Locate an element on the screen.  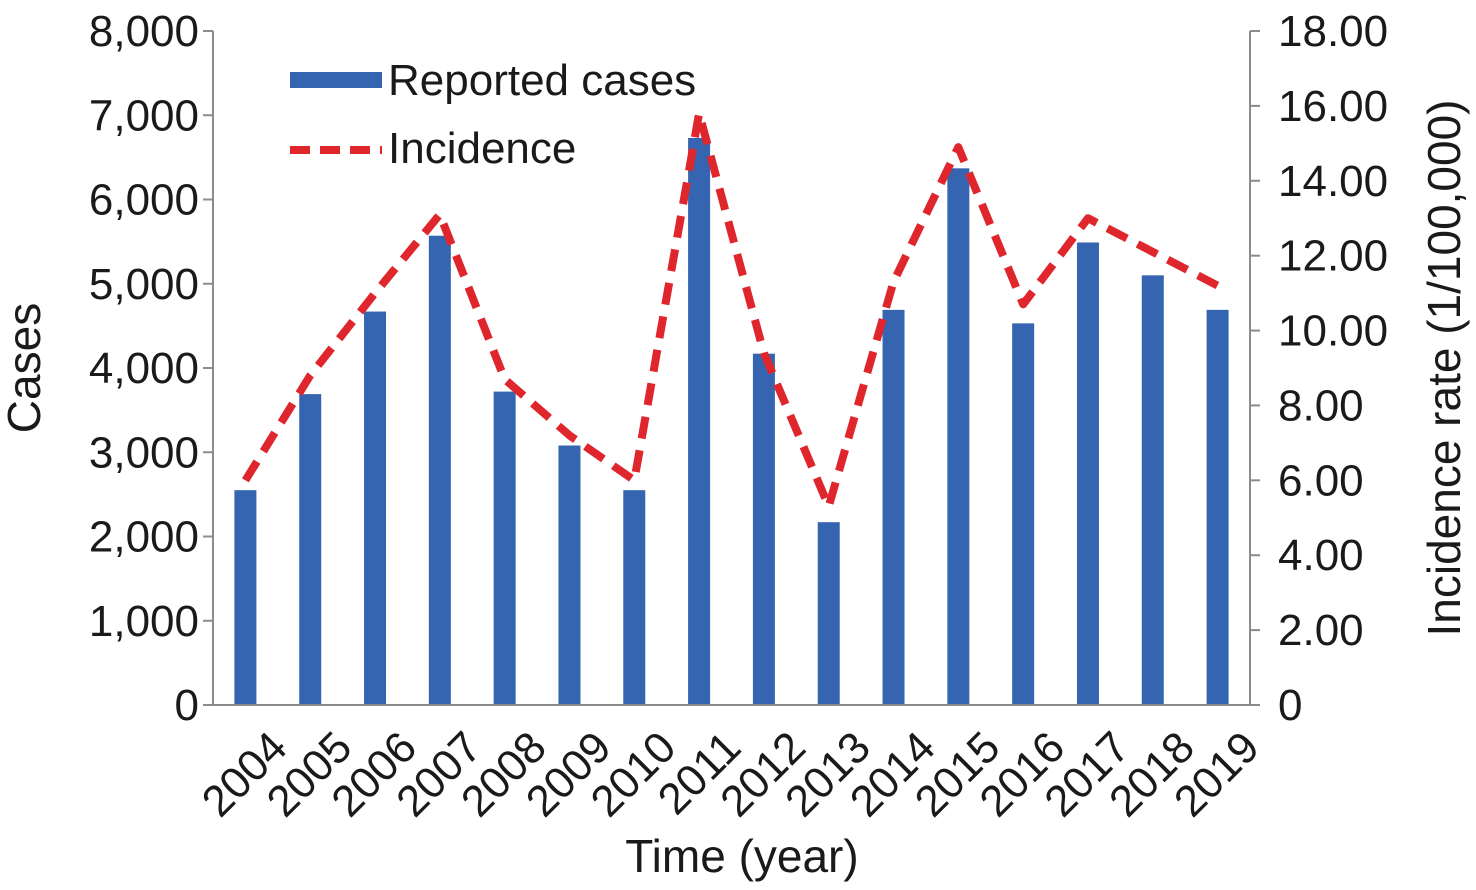
bar-2017 is located at coordinates (1087, 473).